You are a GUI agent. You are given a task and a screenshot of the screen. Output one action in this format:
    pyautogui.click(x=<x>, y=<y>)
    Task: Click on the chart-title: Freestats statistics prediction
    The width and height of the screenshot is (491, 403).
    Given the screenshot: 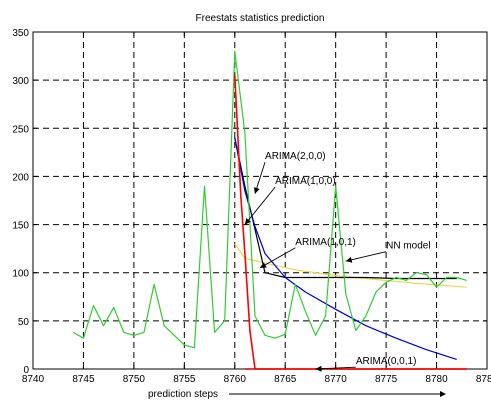 What is the action you would take?
    pyautogui.click(x=260, y=18)
    